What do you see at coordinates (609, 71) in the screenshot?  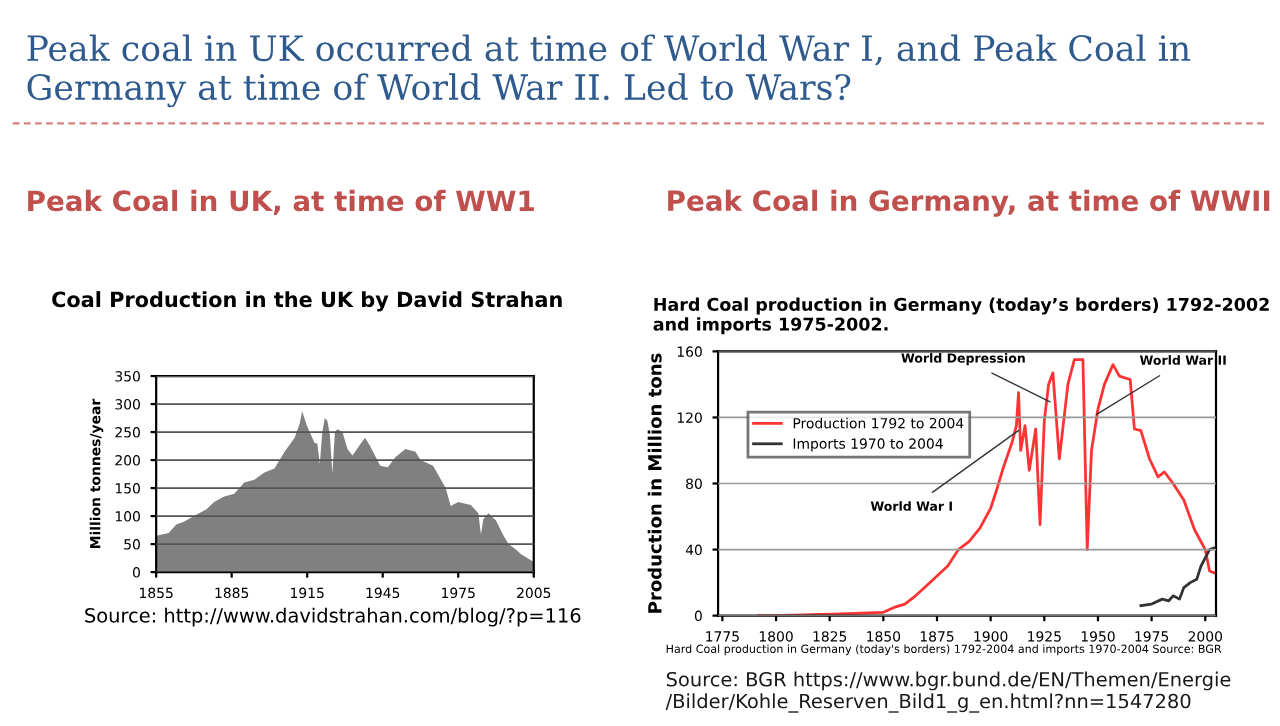 I see `text: Peak coal in UK occurred at time of World War I, and Peak Coal in Germany at time of World War II. Led to Wars?` at bounding box center [609, 71].